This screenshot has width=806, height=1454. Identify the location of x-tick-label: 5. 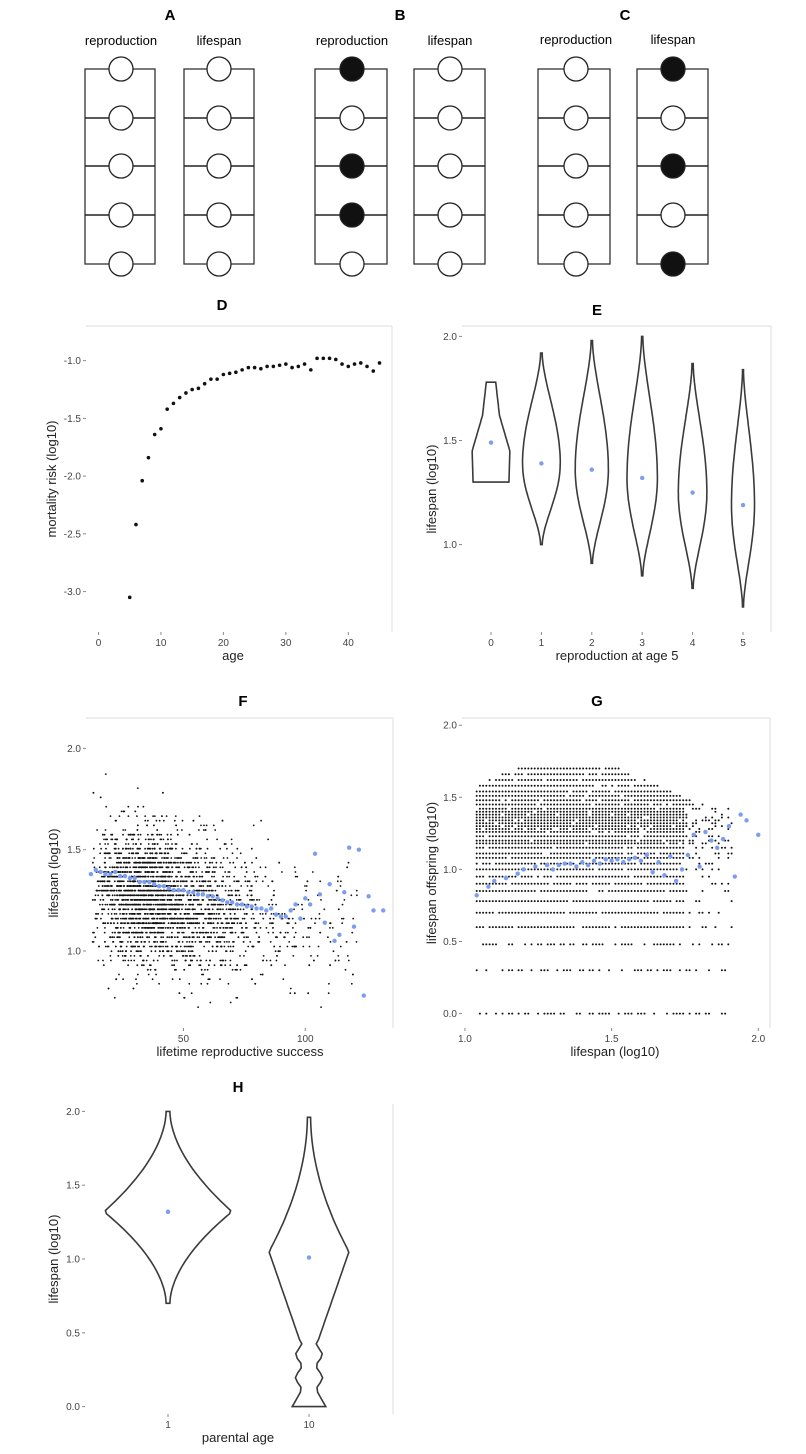
(743, 643).